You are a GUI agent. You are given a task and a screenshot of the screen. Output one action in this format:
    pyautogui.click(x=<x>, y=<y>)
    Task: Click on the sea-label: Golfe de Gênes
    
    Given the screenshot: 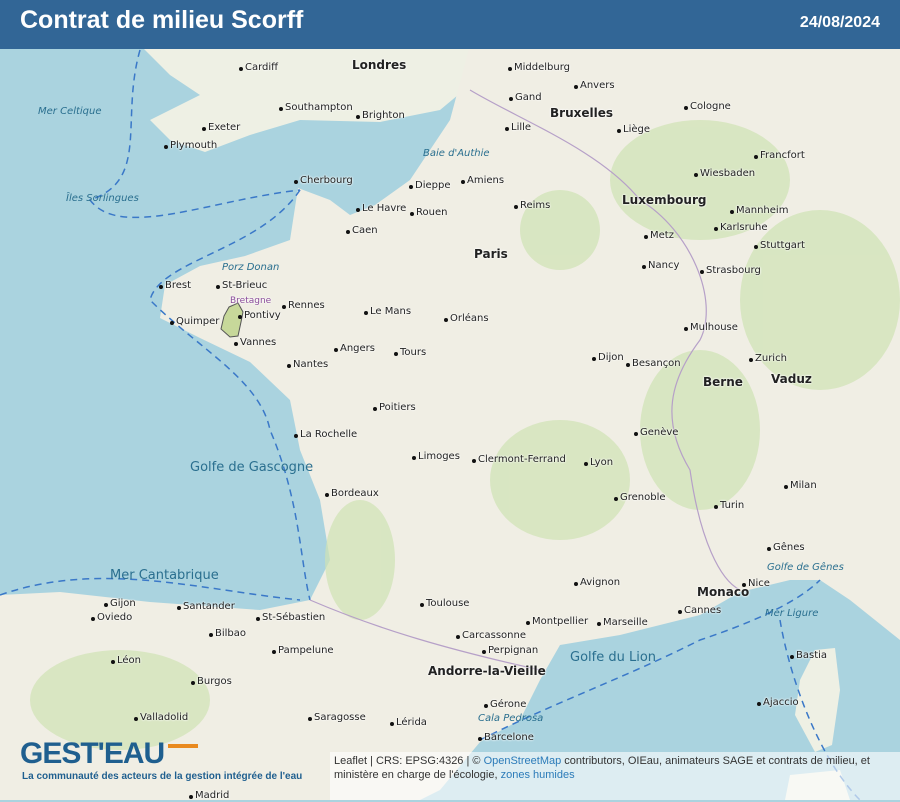 What is the action you would take?
    pyautogui.click(x=805, y=567)
    